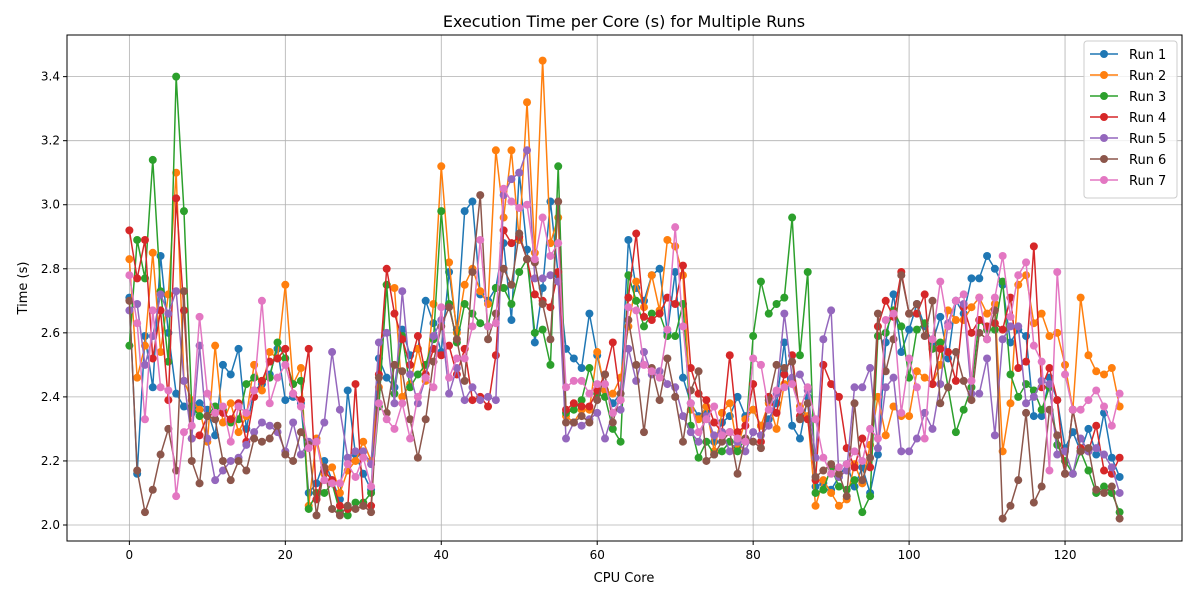  What do you see at coordinates (909, 555) in the screenshot?
I see `x-tick-label: 100` at bounding box center [909, 555].